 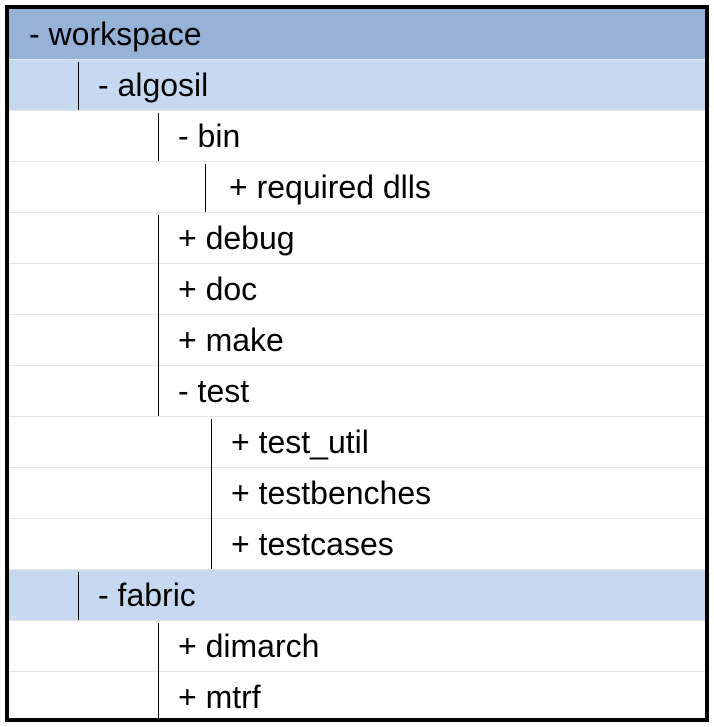 I want to click on tree-label-testbenches: + testbenches, so click(x=331, y=493).